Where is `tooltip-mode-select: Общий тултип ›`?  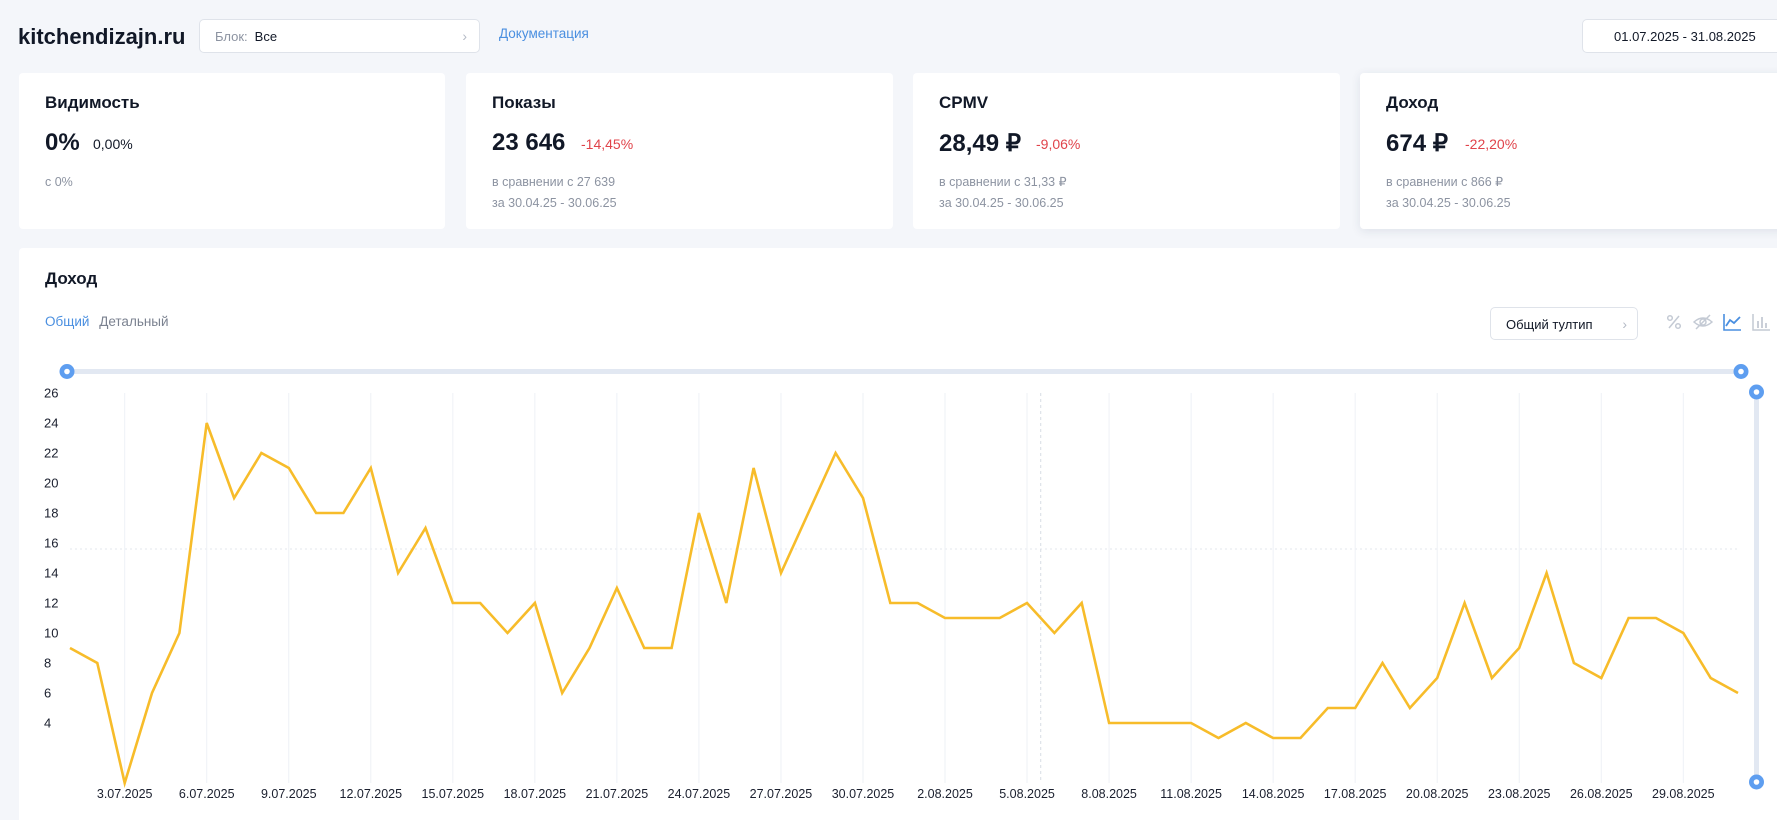
tooltip-mode-select: Общий тултип › is located at coordinates (1564, 323).